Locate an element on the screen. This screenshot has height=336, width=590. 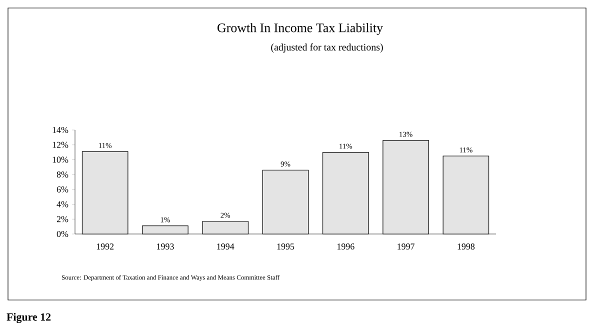
x-tick-label: 1995 is located at coordinates (285, 247).